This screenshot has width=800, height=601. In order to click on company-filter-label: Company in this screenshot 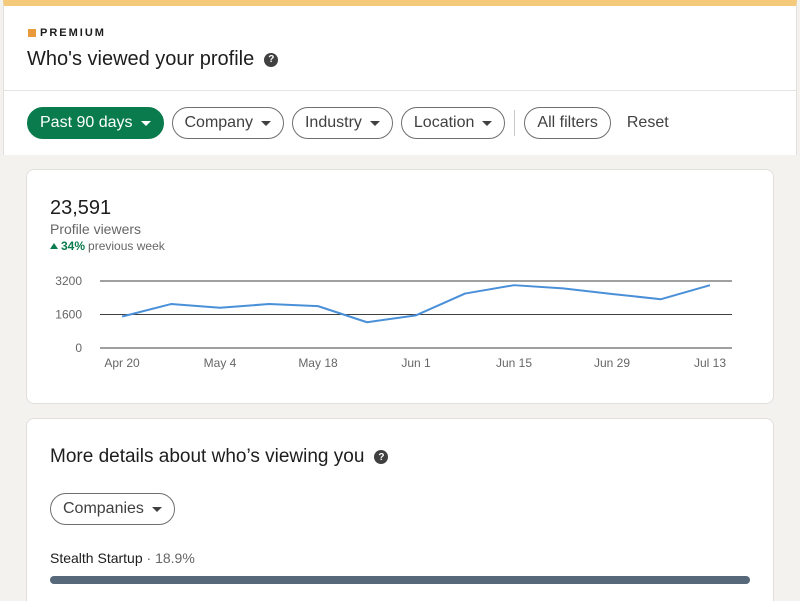, I will do `click(218, 122)`.